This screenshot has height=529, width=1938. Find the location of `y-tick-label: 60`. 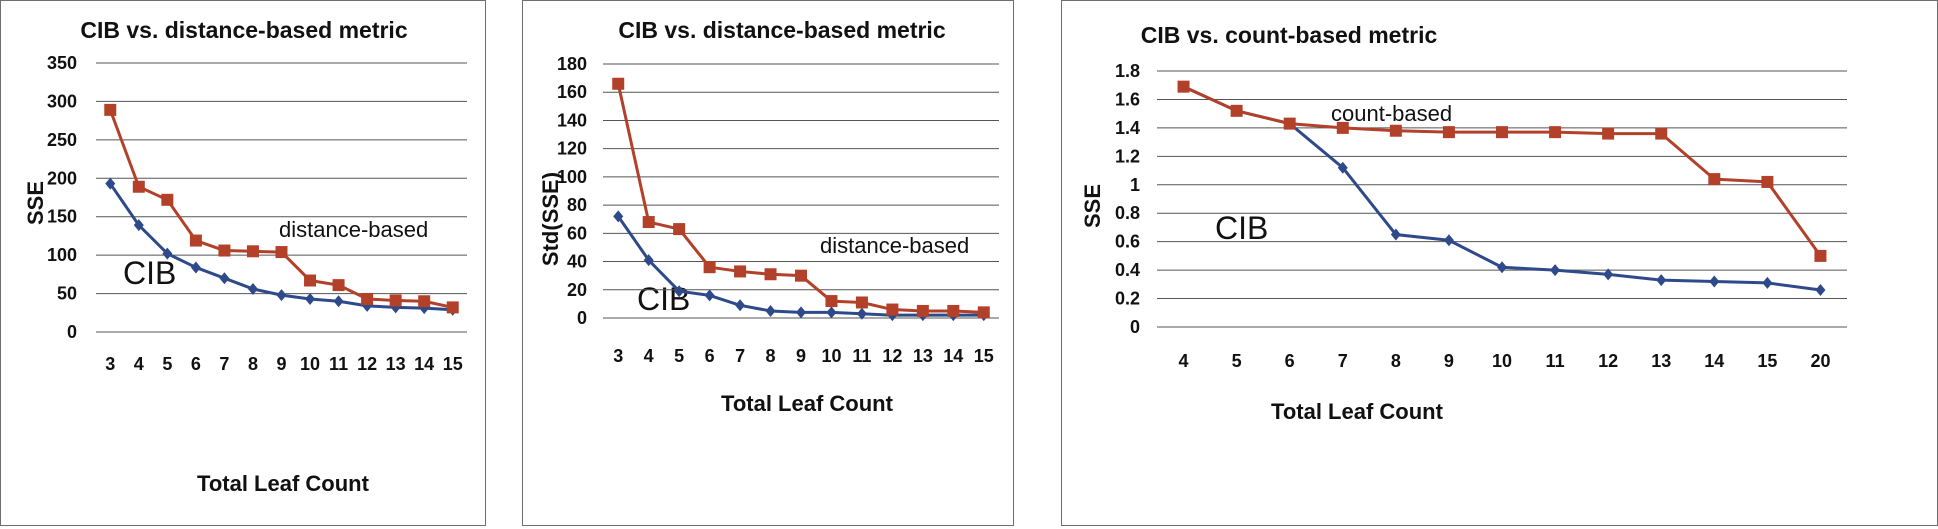

y-tick-label: 60 is located at coordinates (577, 233).